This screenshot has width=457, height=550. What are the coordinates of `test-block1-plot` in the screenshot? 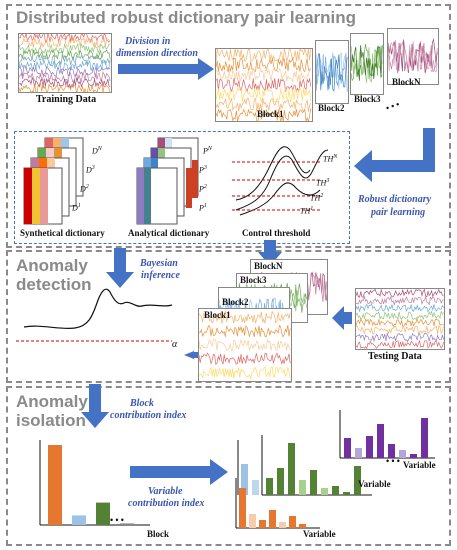 It's located at (245, 345).